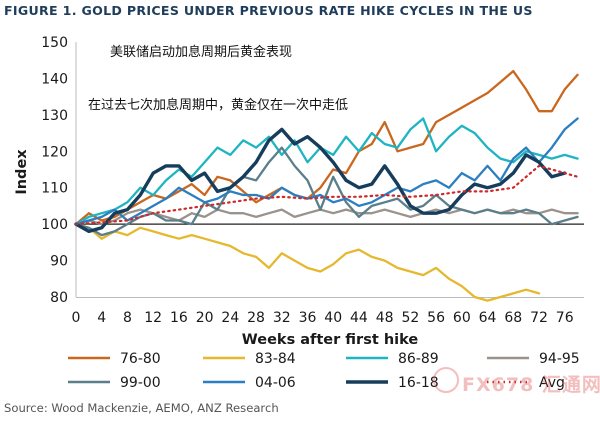 The width and height of the screenshot is (600, 422). I want to click on x-tick-label: 48, so click(385, 318).